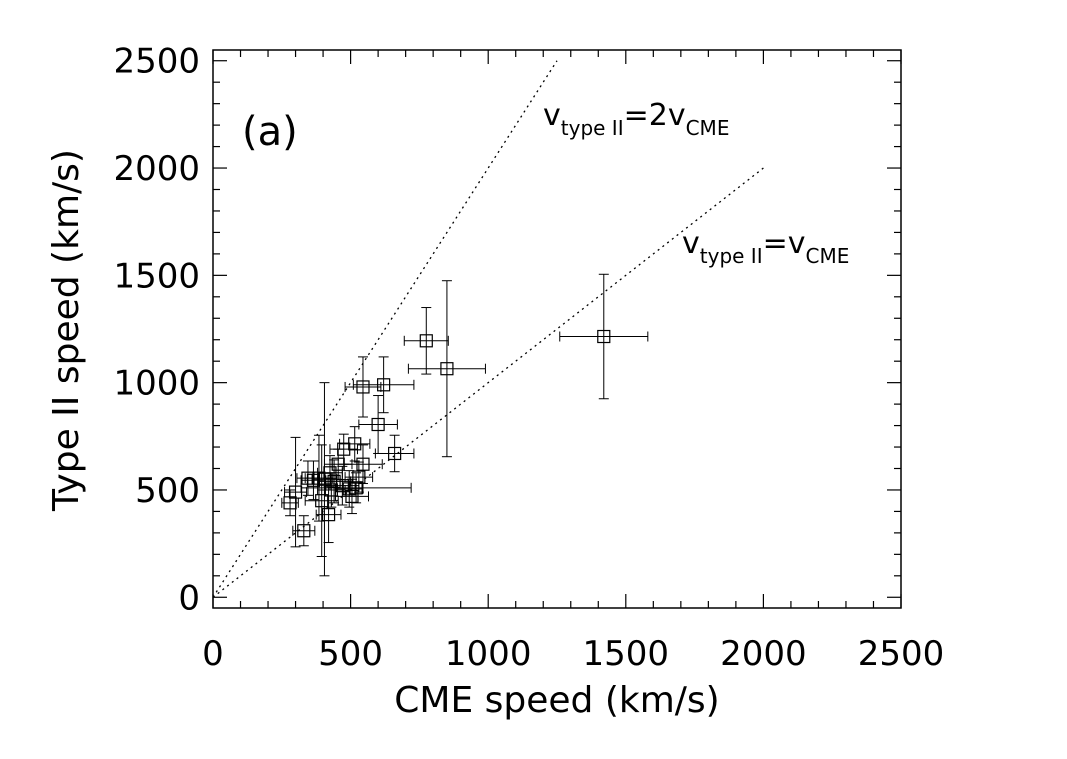 The image size is (1067, 759). Describe the element at coordinates (592, 128) in the screenshot. I see `ref-line-2x-sub1: type II` at that location.